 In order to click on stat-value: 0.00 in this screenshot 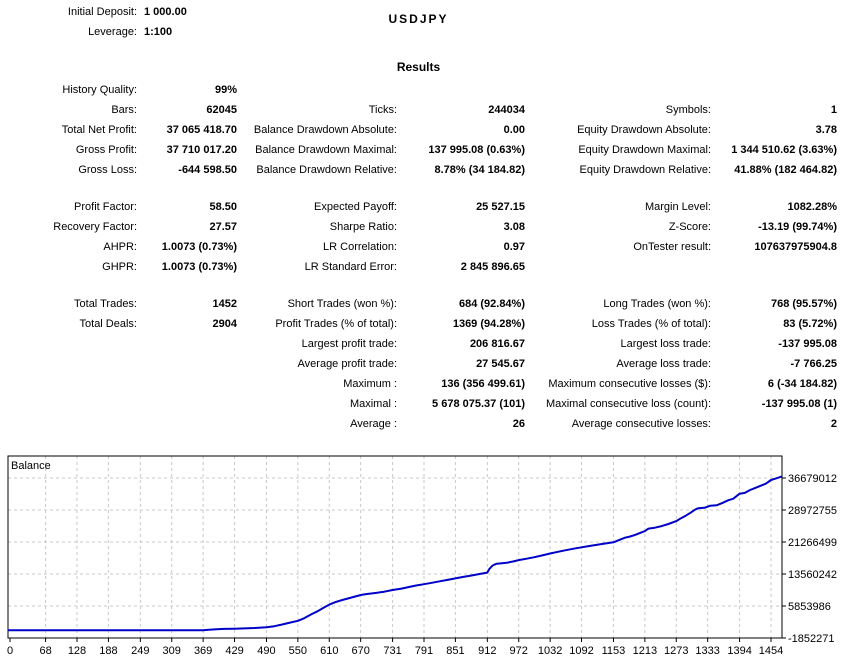, I will do `click(514, 130)`.